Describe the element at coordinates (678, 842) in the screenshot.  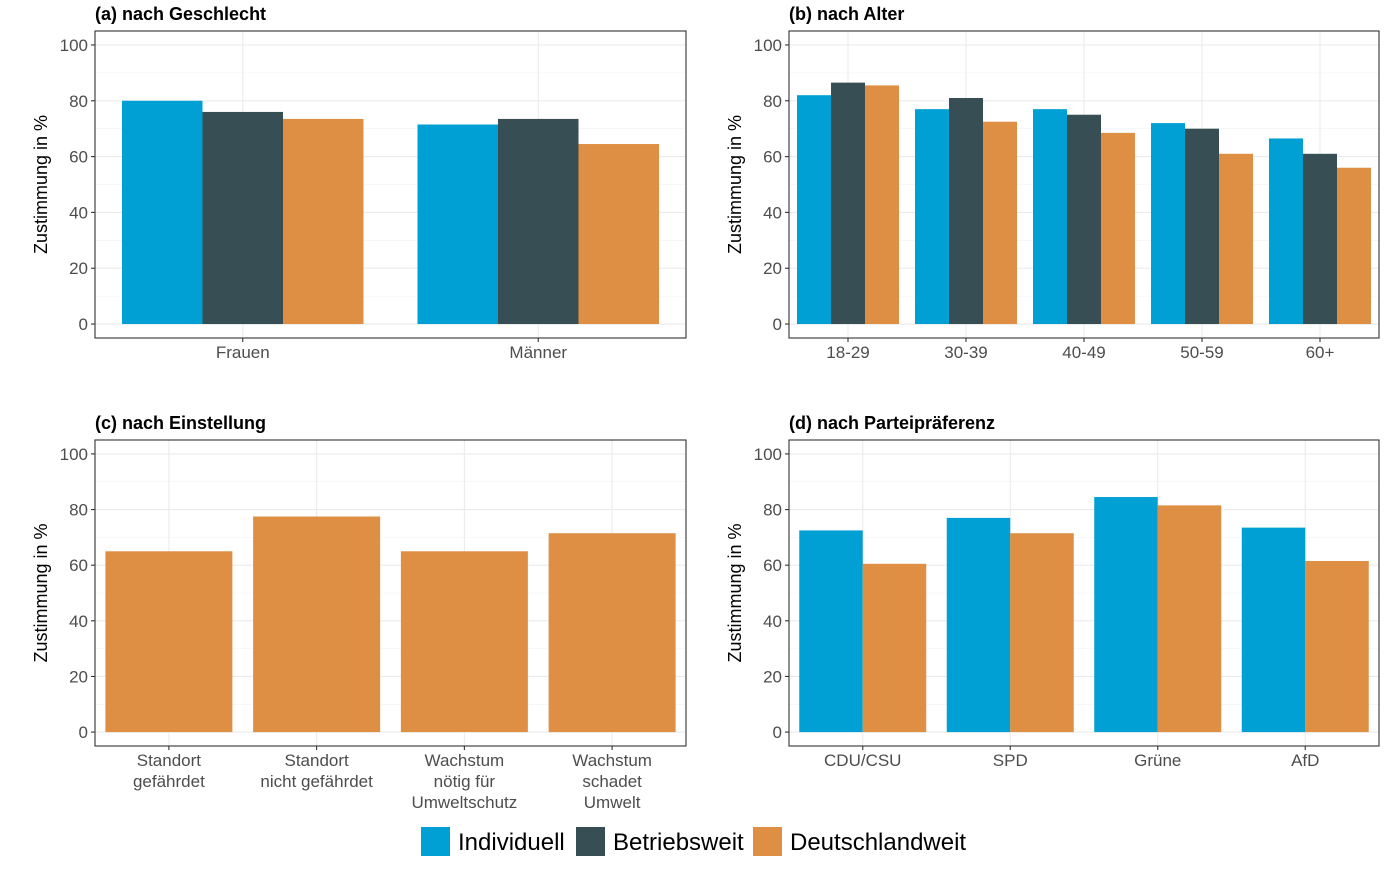
I see `legend-label-betriebsweit: Betriebsweit` at that location.